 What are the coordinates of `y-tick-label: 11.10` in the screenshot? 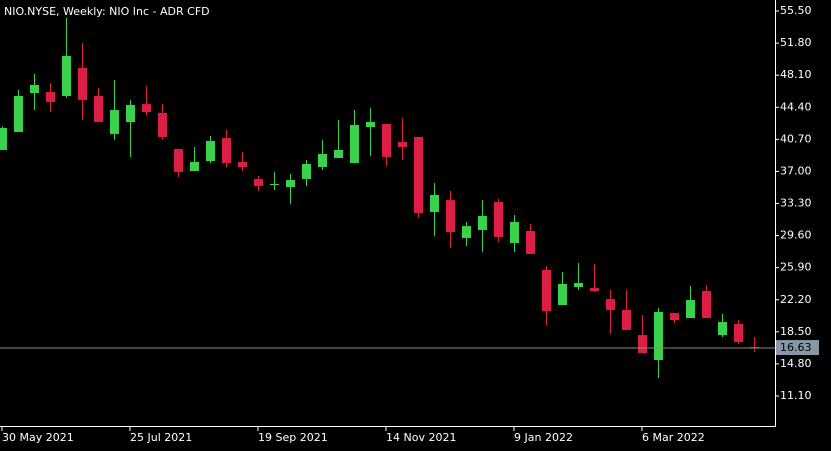 It's located at (796, 395).